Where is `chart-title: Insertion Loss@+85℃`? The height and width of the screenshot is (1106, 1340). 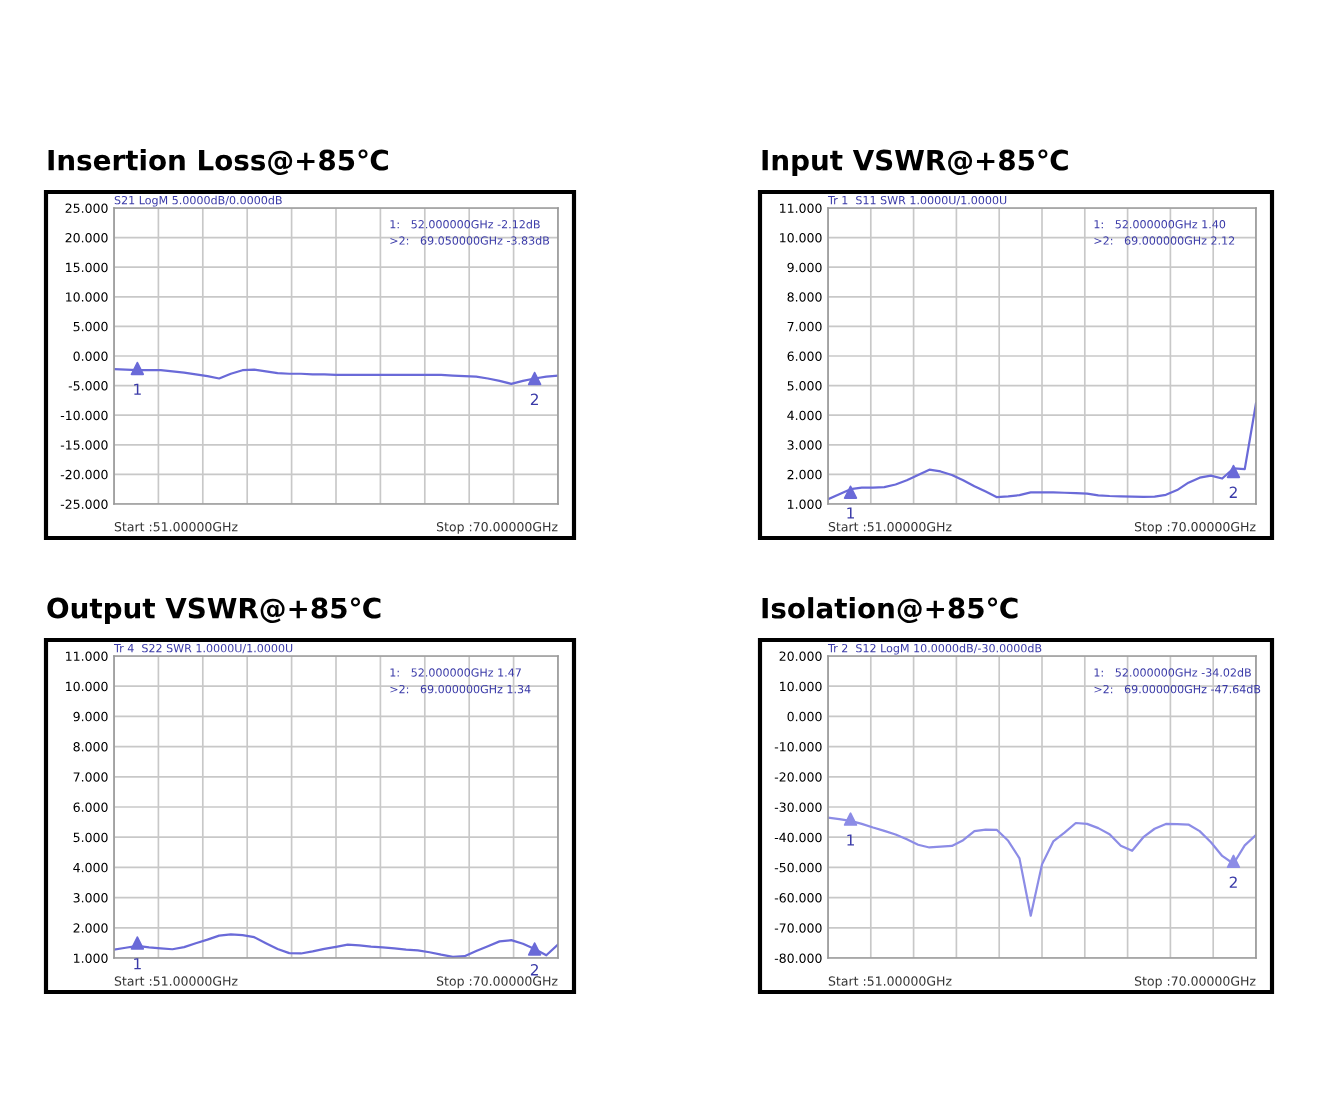
chart-title: Insertion Loss@+85℃ is located at coordinates (218, 162).